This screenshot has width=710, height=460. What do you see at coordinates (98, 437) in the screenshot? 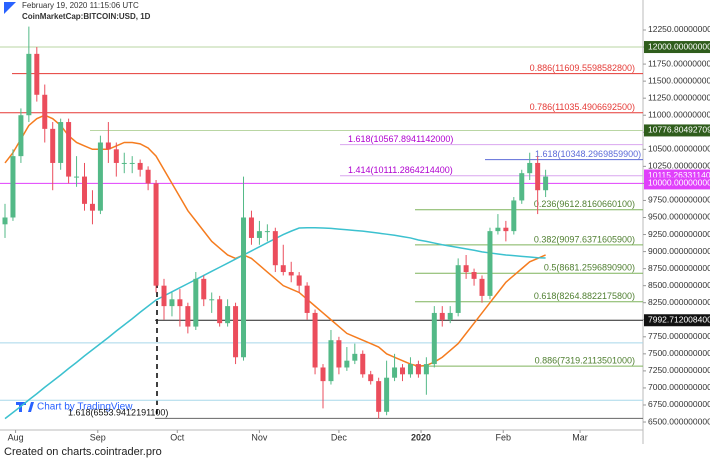
I see `x-tick-label: Sep` at bounding box center [98, 437].